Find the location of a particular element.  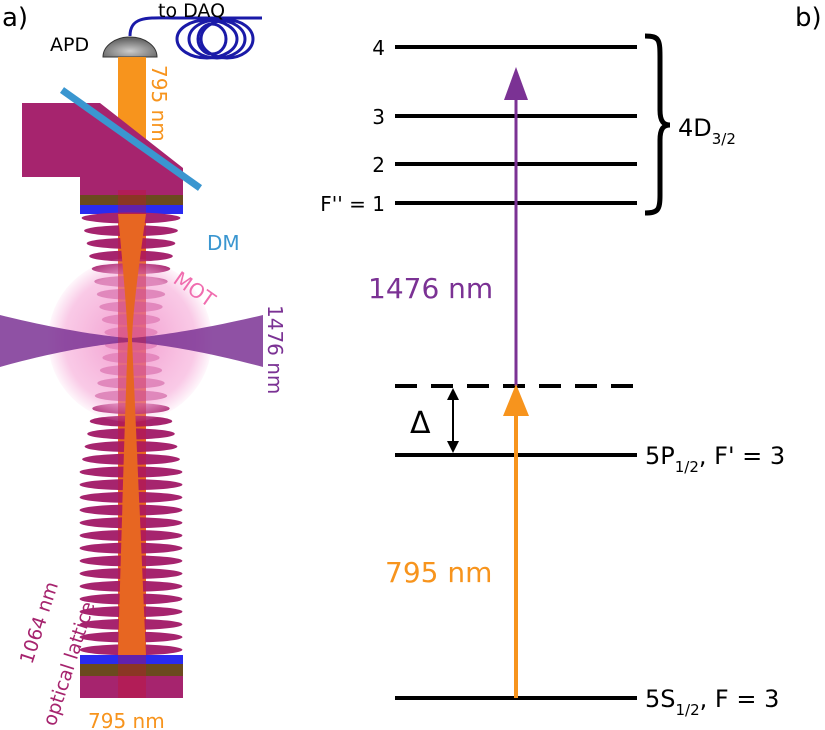

panel-a-label: a) is located at coordinates (15, 18).